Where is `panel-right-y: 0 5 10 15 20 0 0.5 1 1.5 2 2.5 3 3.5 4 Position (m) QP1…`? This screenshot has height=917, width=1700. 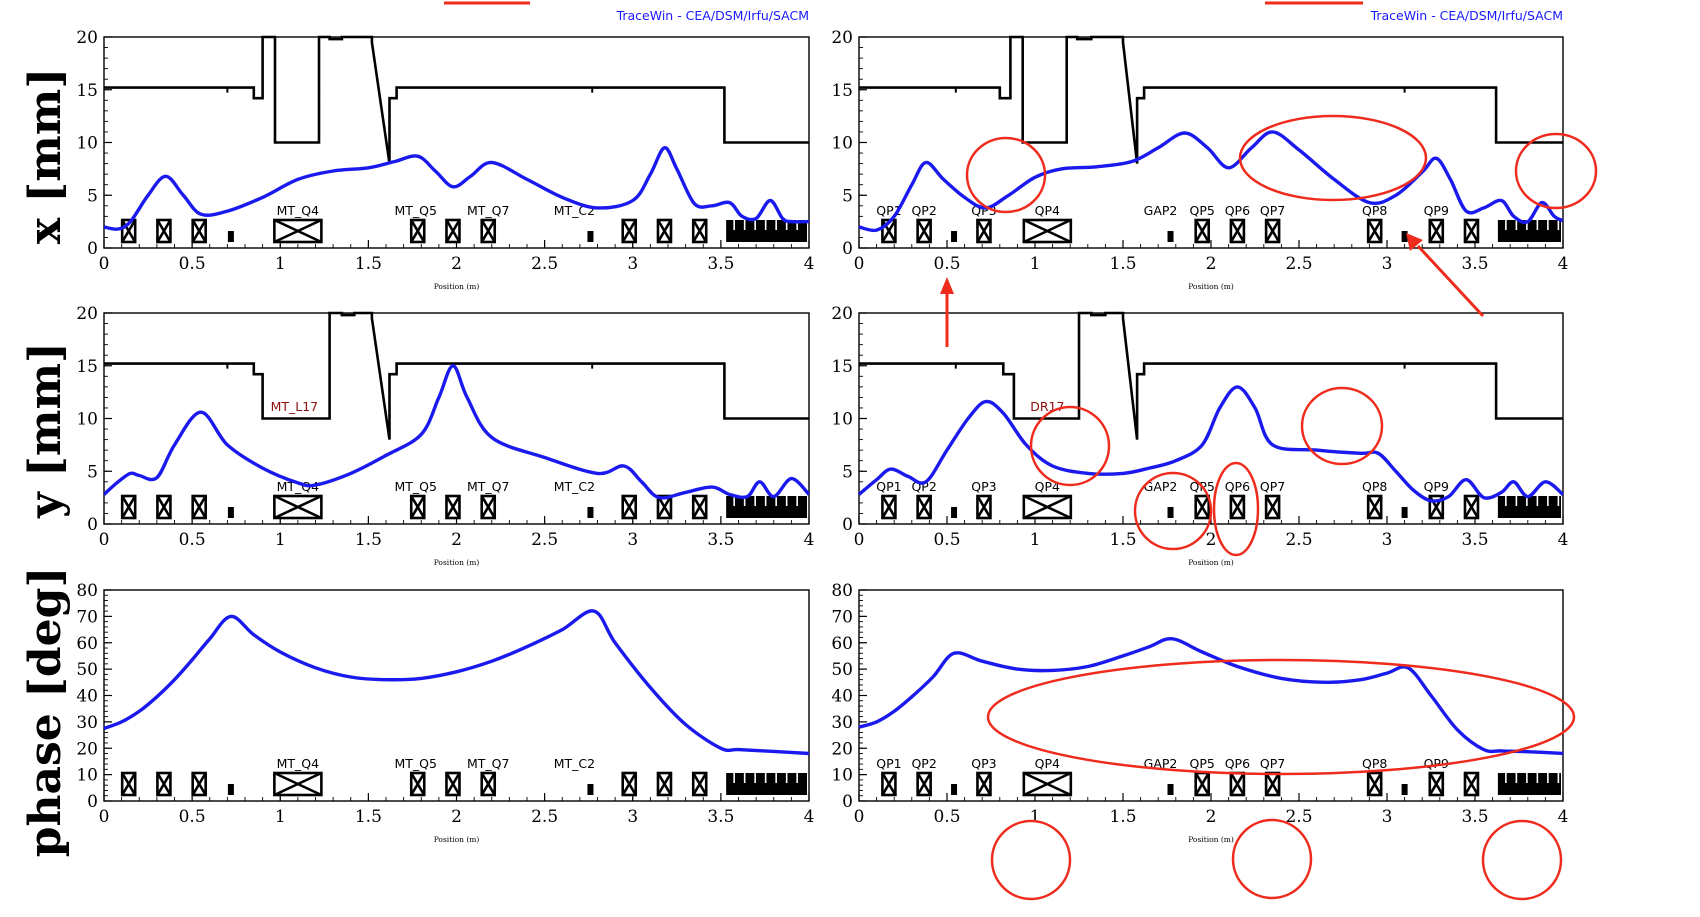
panel-right-y: 0 5 10 15 20 0 0.5 1 1.5 2 2.5 3 3.5 4 Position (m) QP1… is located at coordinates (1199, 435).